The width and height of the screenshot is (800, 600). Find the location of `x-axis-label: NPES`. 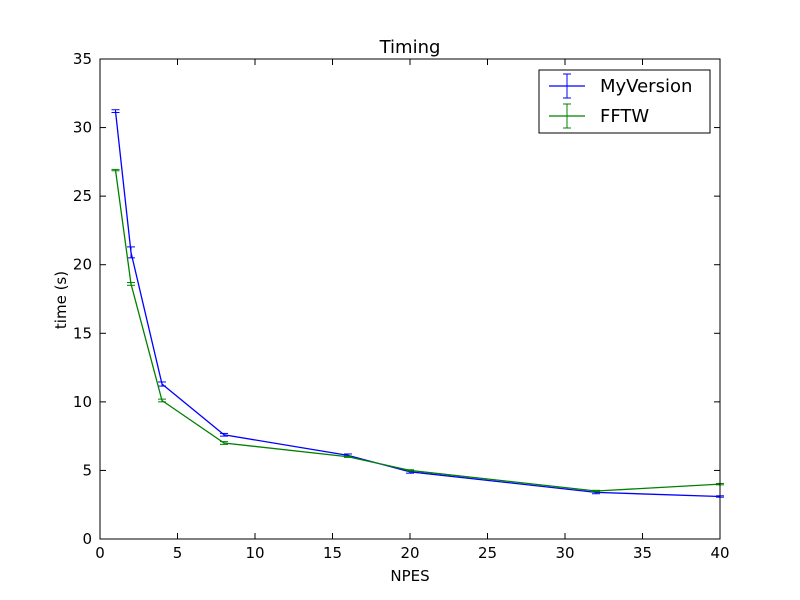

x-axis-label: NPES is located at coordinates (409, 576).